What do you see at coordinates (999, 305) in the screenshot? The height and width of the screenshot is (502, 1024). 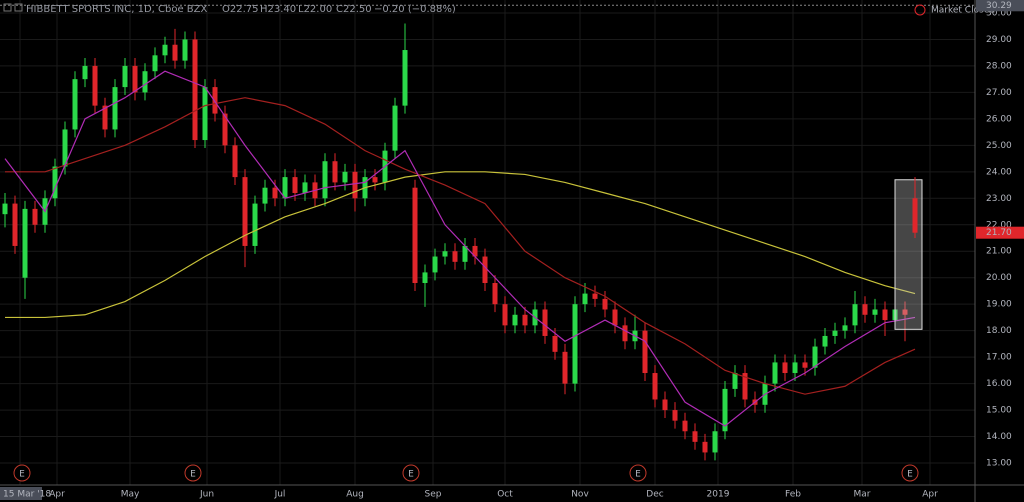 I see `y-tick-label: 19.00` at bounding box center [999, 305].